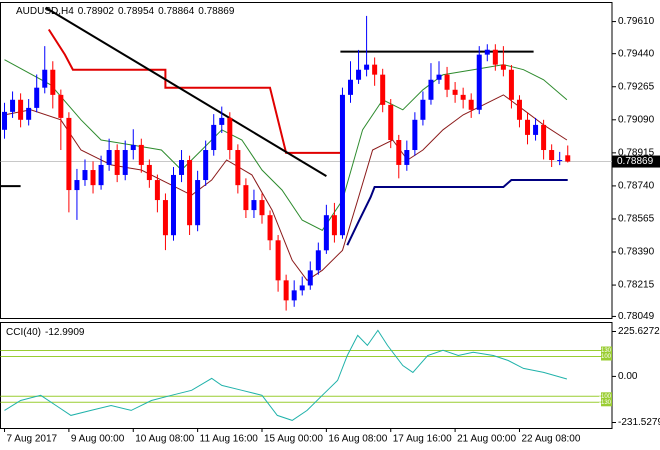 The height and width of the screenshot is (450, 660). I want to click on x-tick-label: 22 Aug 08:00, so click(550, 439).